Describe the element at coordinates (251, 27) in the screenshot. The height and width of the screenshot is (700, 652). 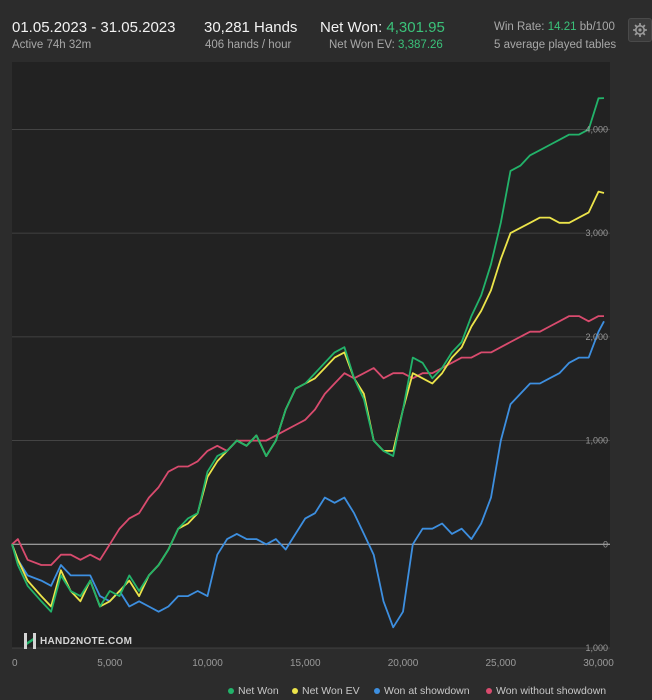
I see `hands-count: 30,281 Hands` at that location.